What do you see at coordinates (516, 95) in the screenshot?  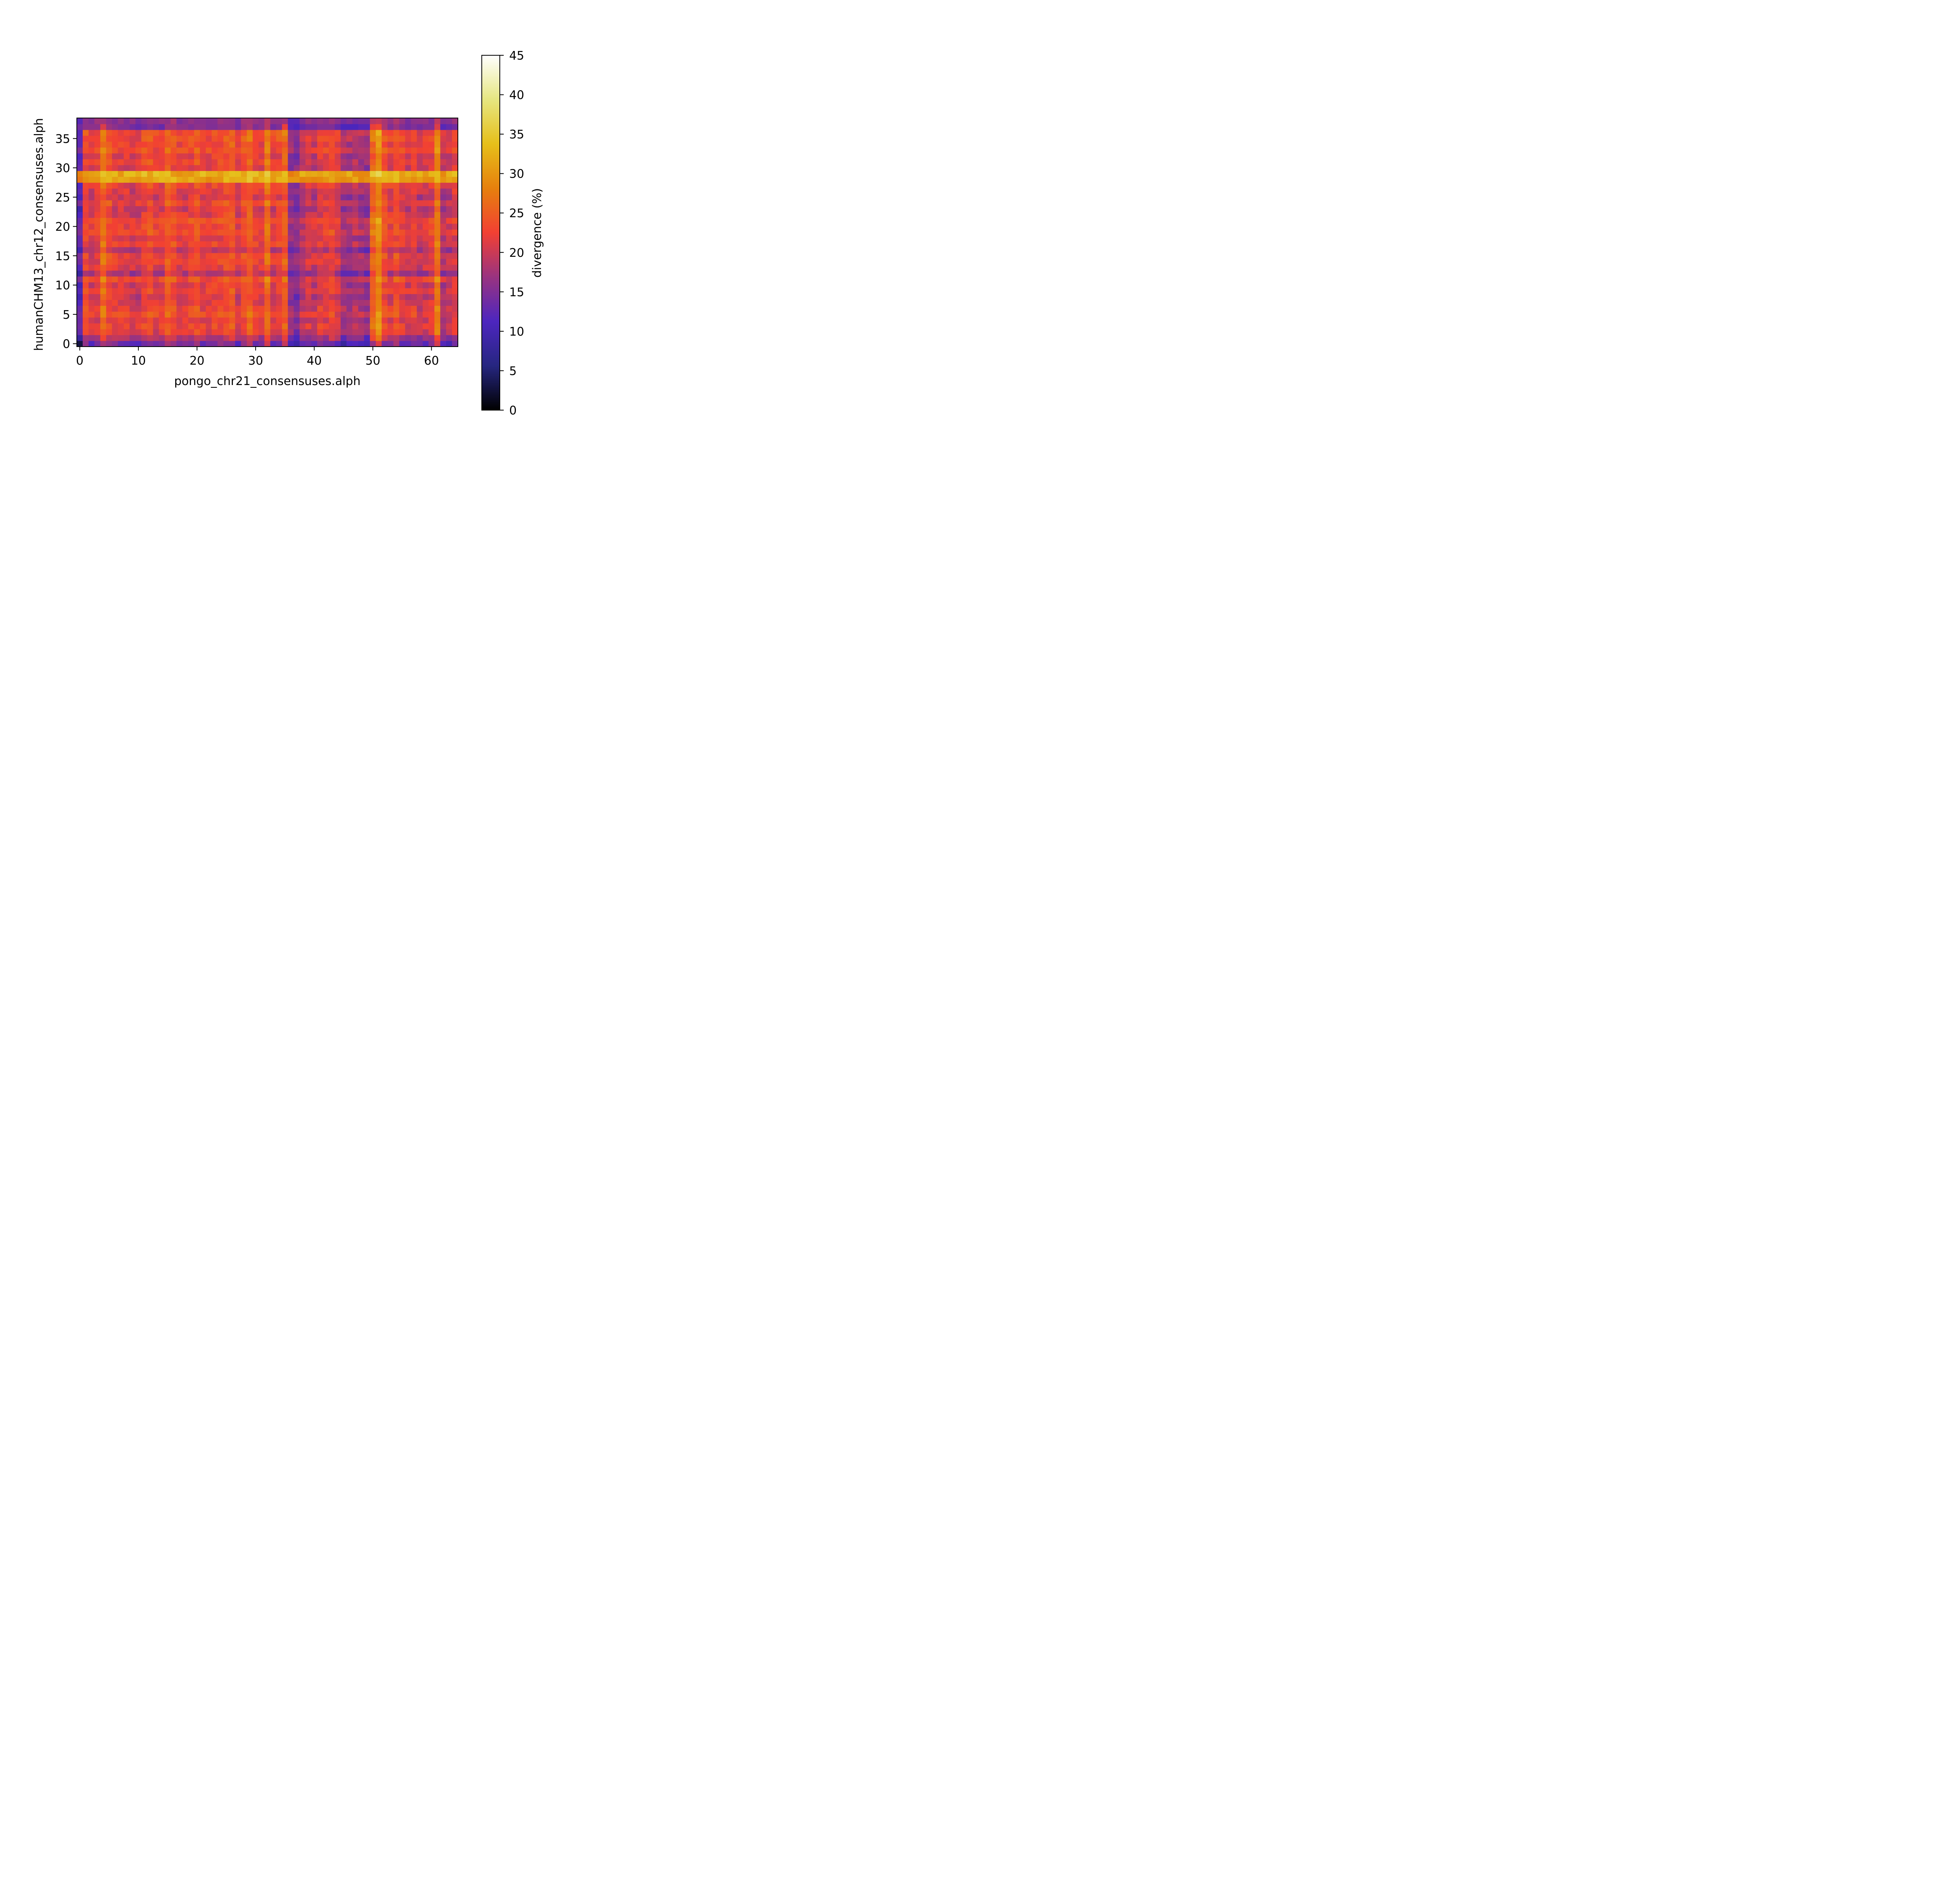 I see `colorbar-tick-label: 40` at bounding box center [516, 95].